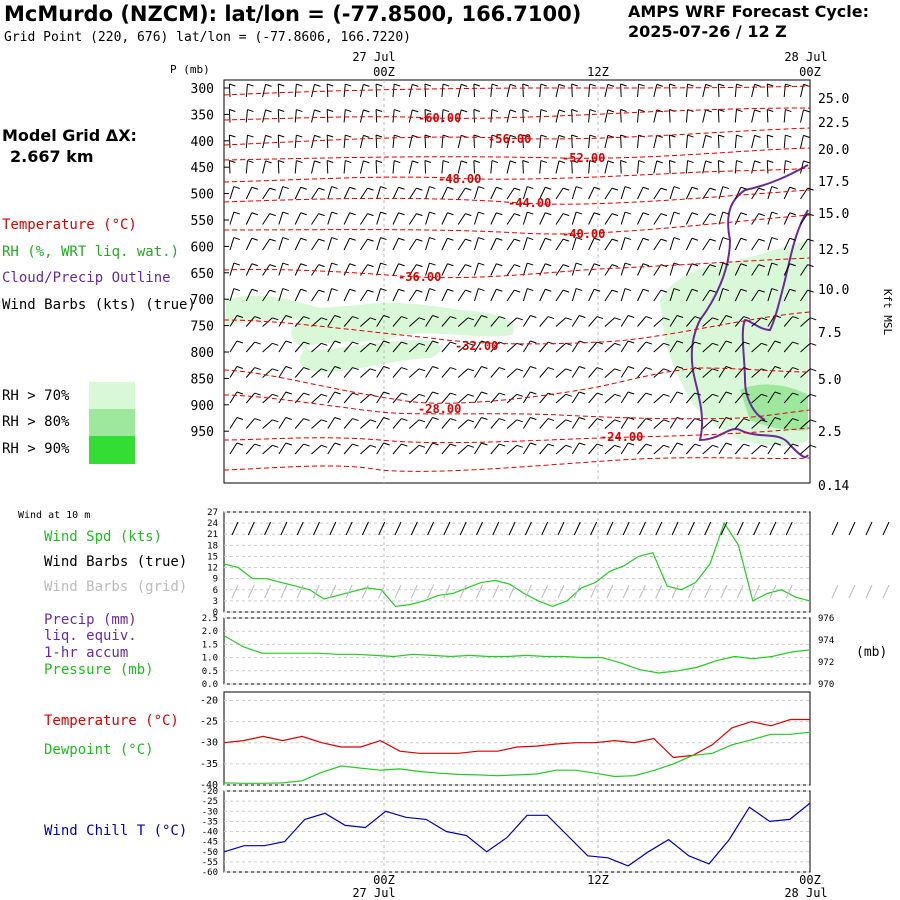 This screenshot has height=900, width=900. I want to click on windchill-panel: -20-25-30-35-40-45-50-55-60, so click(506, 832).